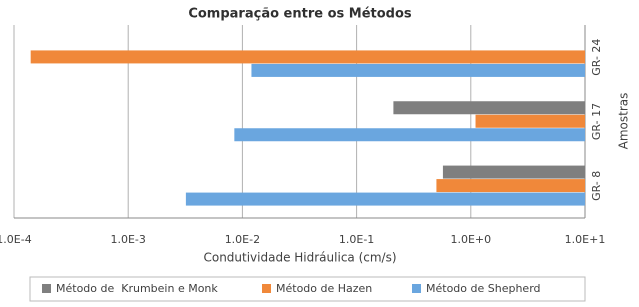  Describe the element at coordinates (324, 288) in the screenshot. I see `legend-label: Método de Hazen` at that location.